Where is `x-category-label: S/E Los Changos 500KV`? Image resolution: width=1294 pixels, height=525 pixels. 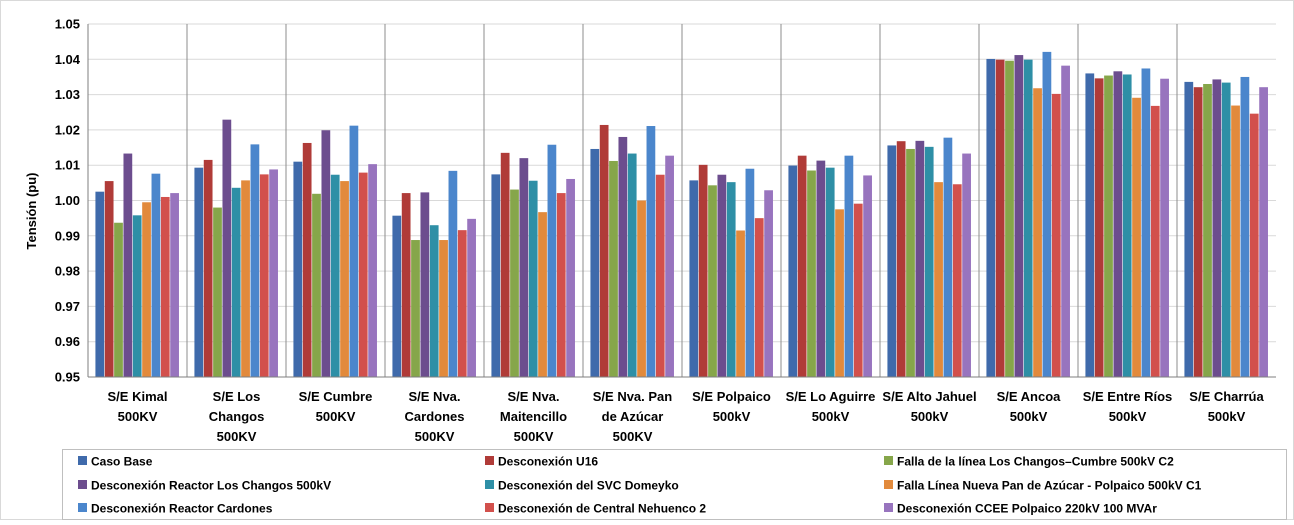 x-category-label: S/E Los Changos 500KV is located at coordinates (237, 416).